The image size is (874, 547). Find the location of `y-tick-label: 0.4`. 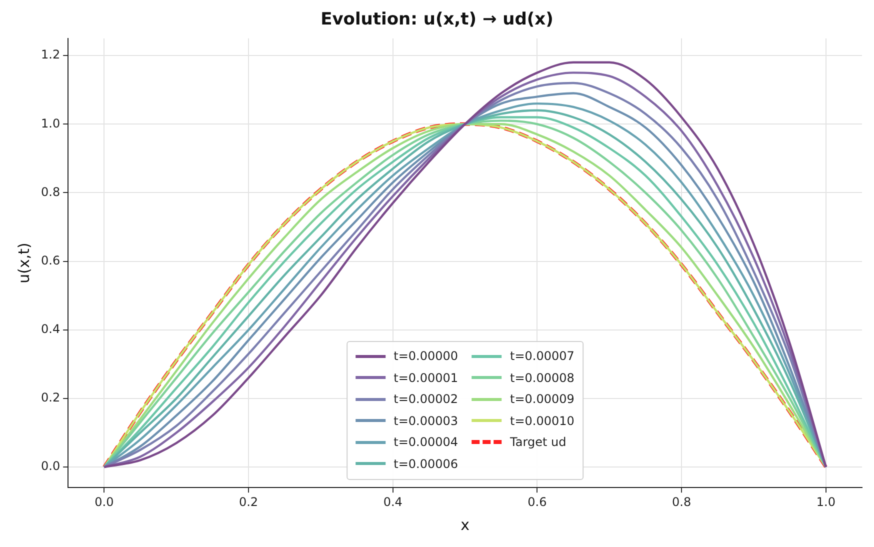

y-tick-label: 0.4 is located at coordinates (50, 329).